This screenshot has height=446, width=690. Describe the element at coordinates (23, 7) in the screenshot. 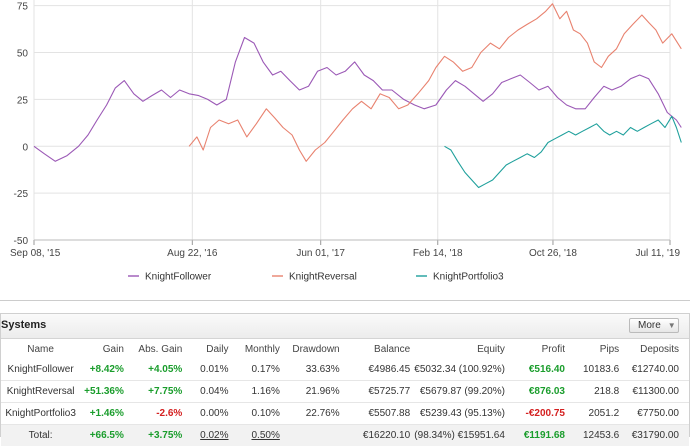

I see `y-tick-label: 75` at that location.